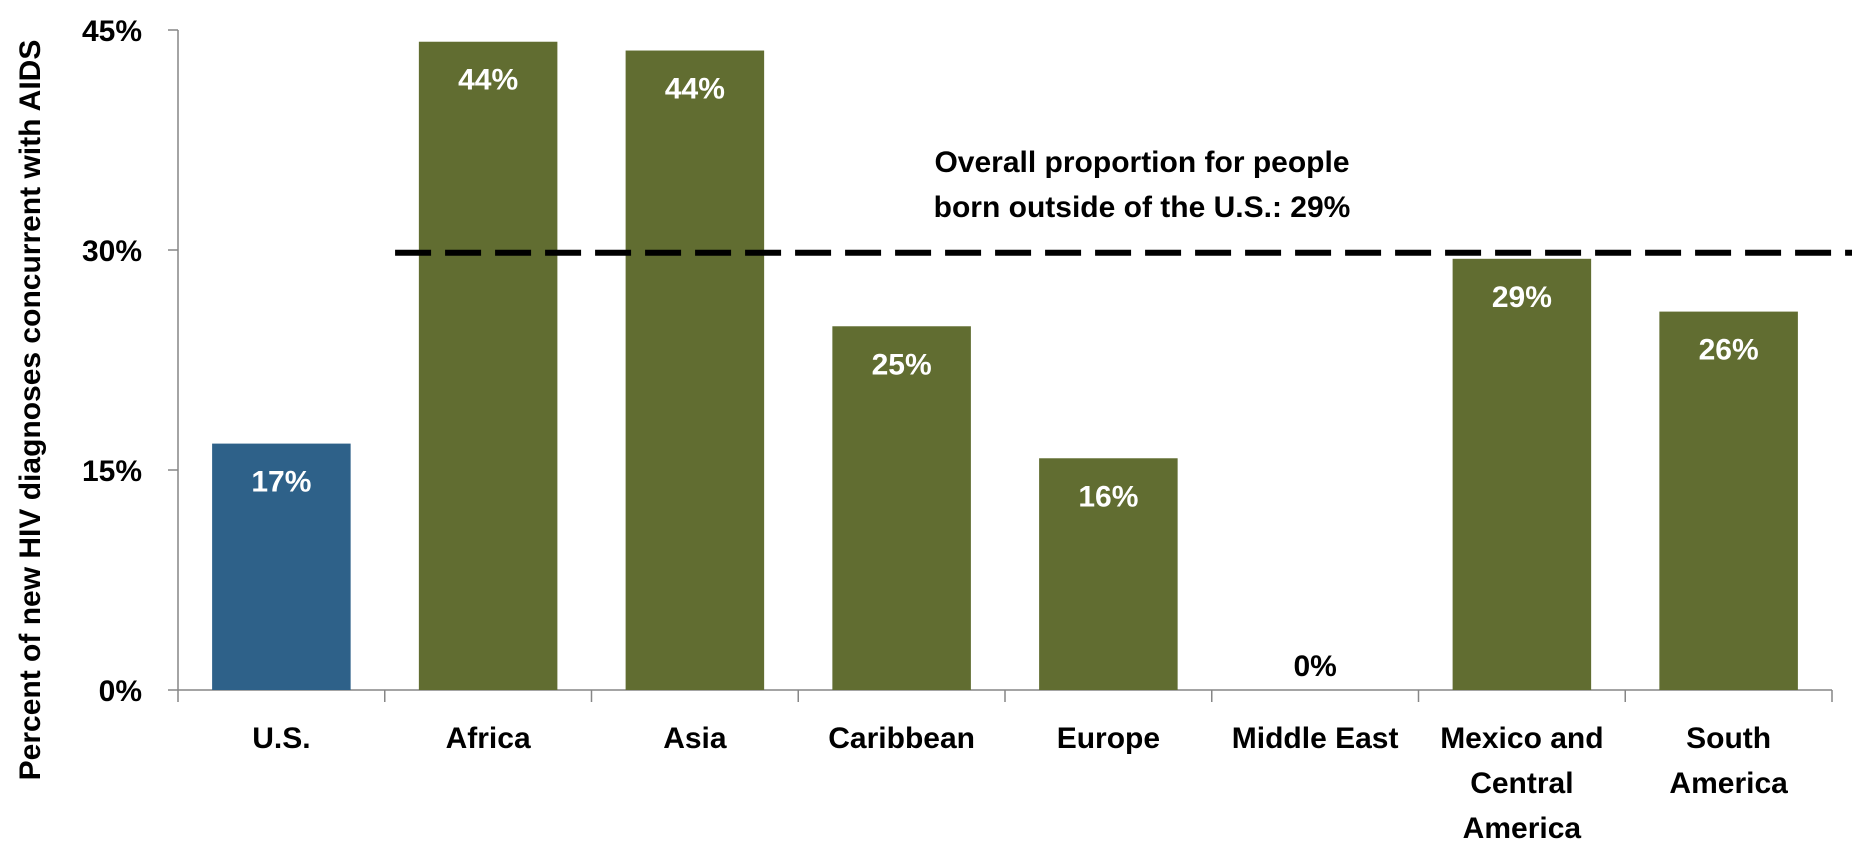 This screenshot has width=1862, height=849. I want to click on x-tick-label: Asia, so click(695, 738).